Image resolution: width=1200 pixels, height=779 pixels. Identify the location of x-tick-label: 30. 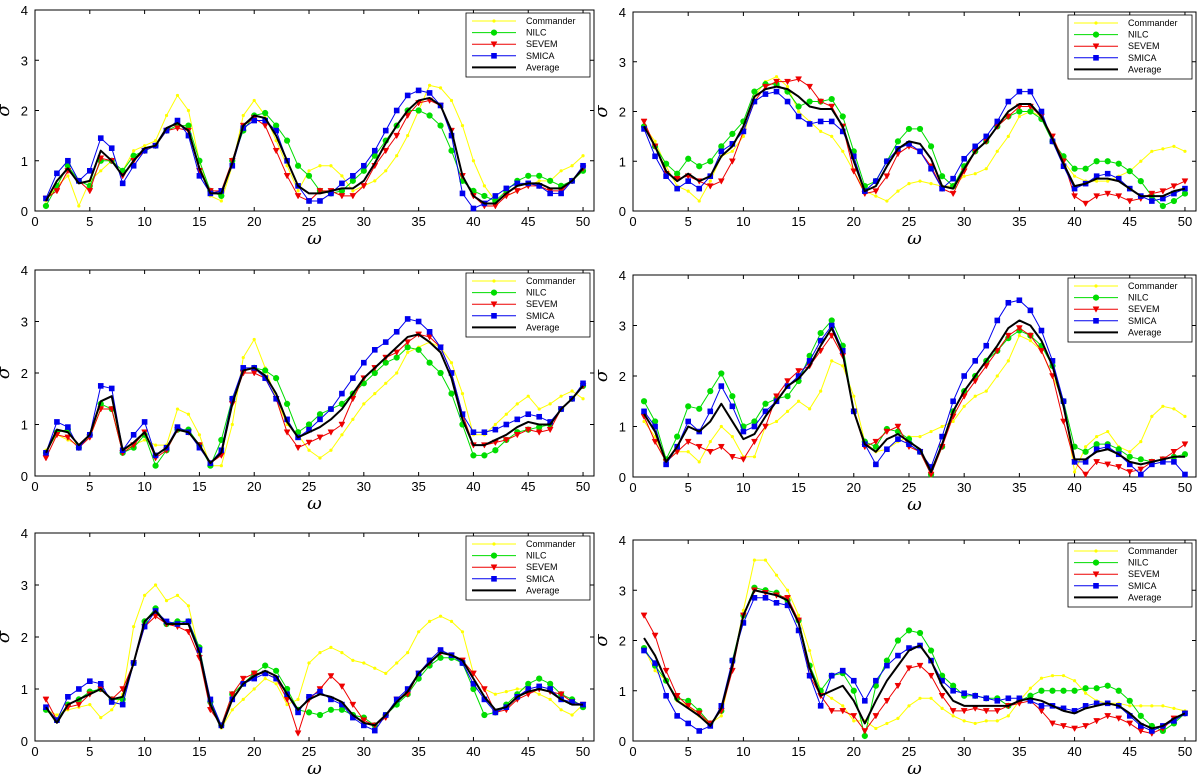
(364, 221).